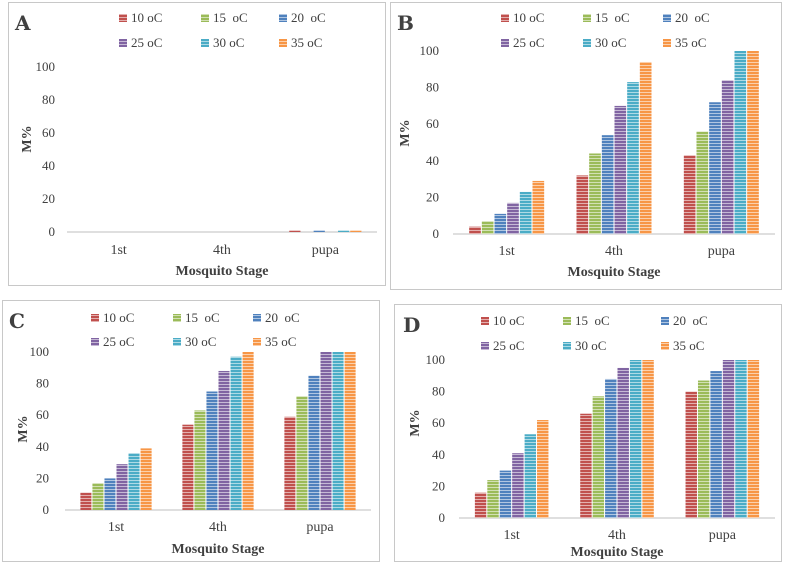 This screenshot has height=564, width=788. I want to click on y-tick-label: 40, so click(432, 160).